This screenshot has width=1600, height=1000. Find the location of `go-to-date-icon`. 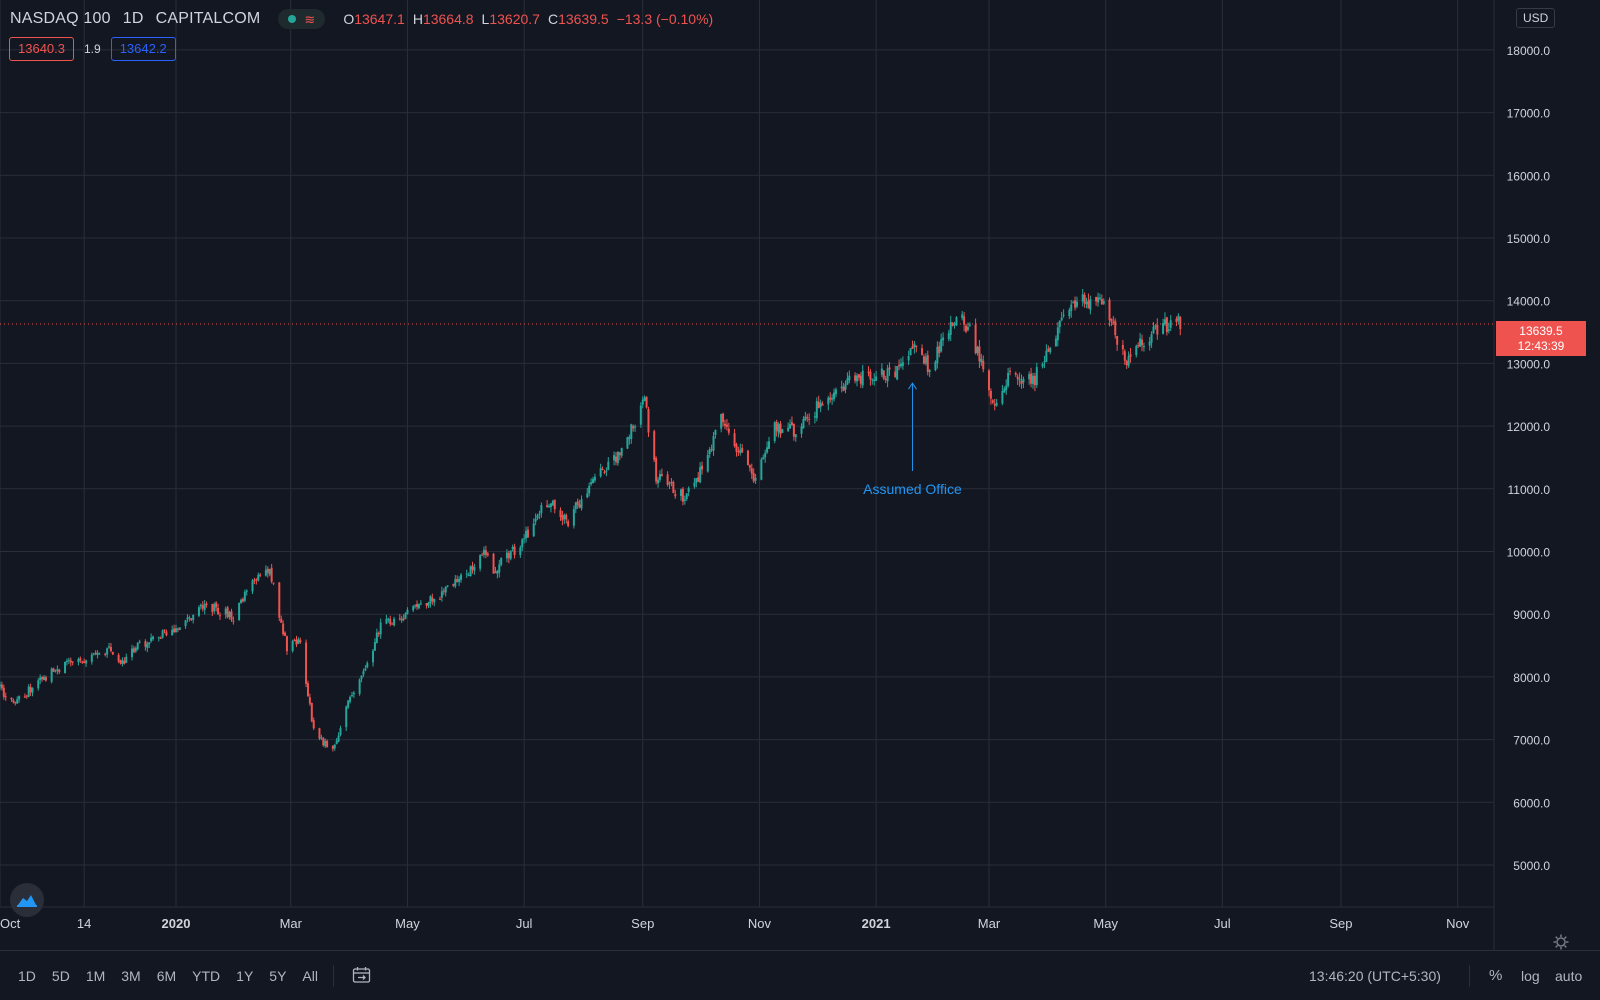

go-to-date-icon is located at coordinates (362, 977).